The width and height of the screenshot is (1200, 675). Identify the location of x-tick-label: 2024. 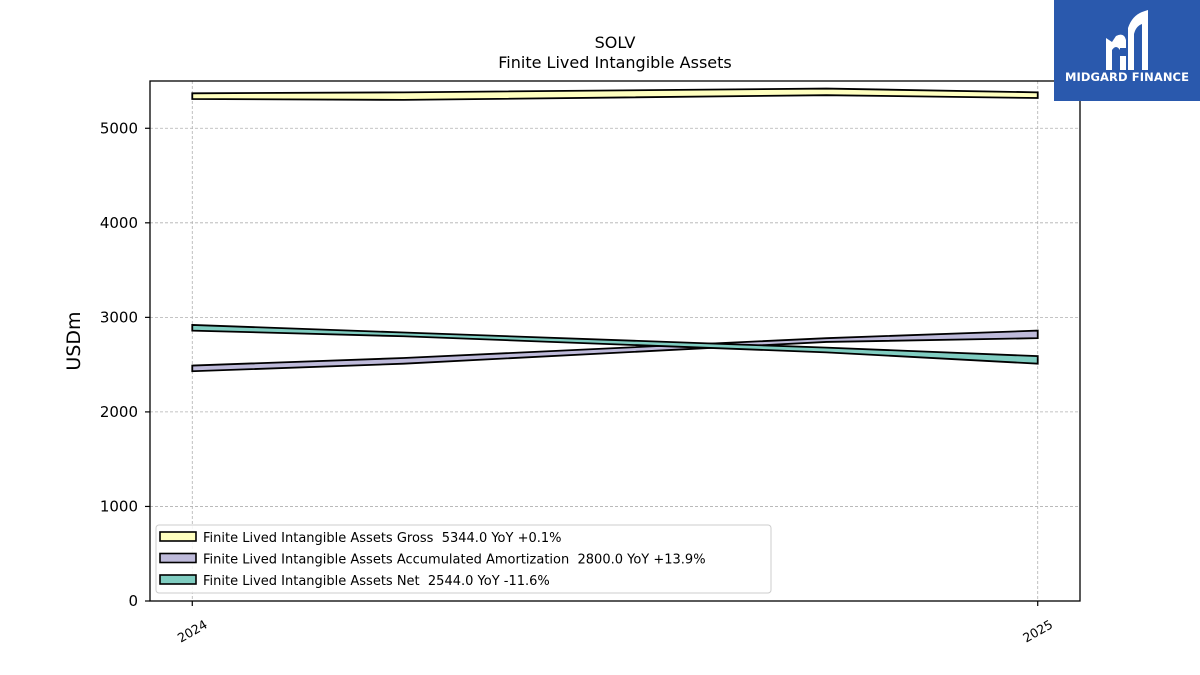
(192, 631).